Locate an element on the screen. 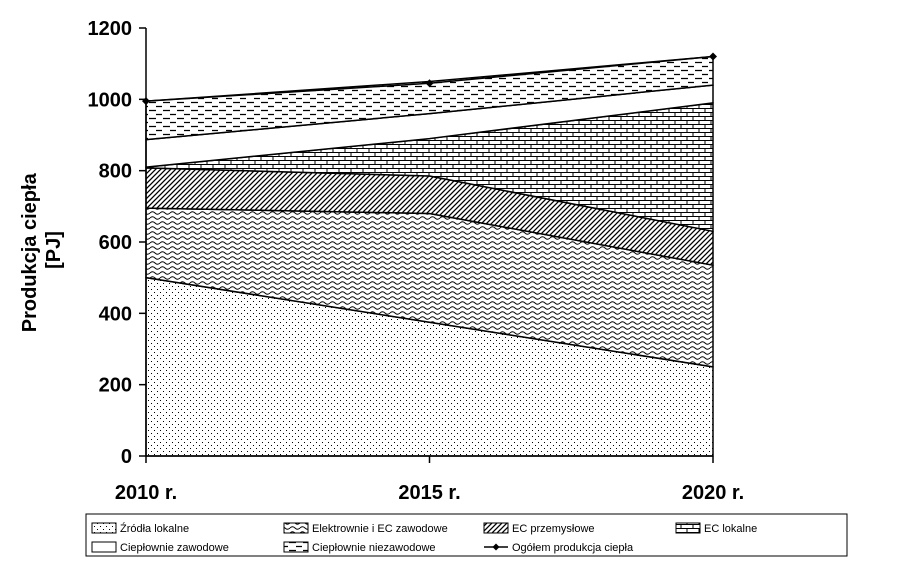  y-tick-label: 800 is located at coordinates (115, 172).